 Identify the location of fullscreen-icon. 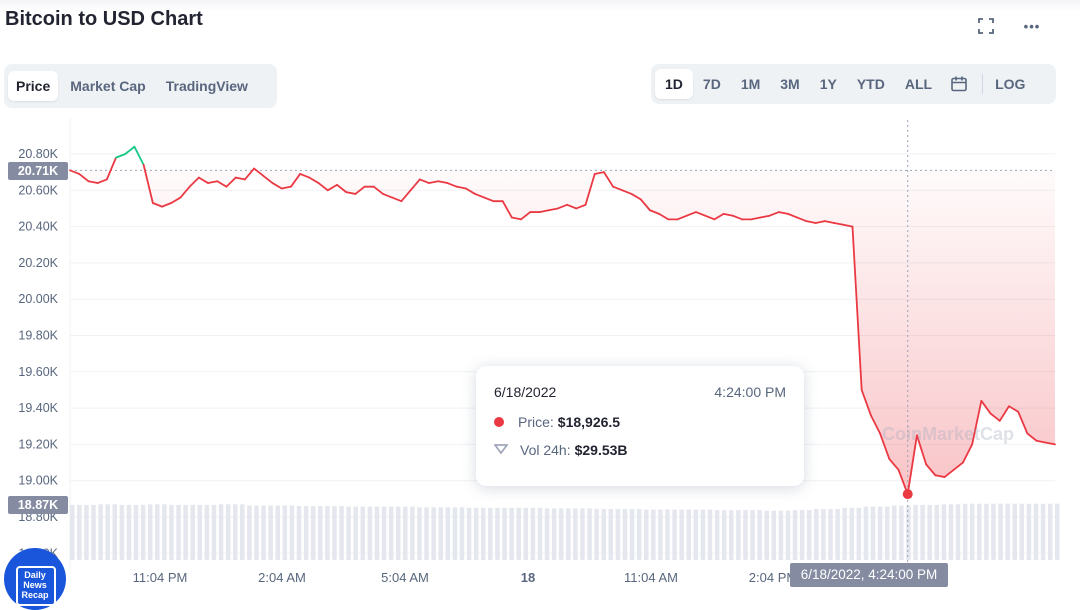
(986, 26).